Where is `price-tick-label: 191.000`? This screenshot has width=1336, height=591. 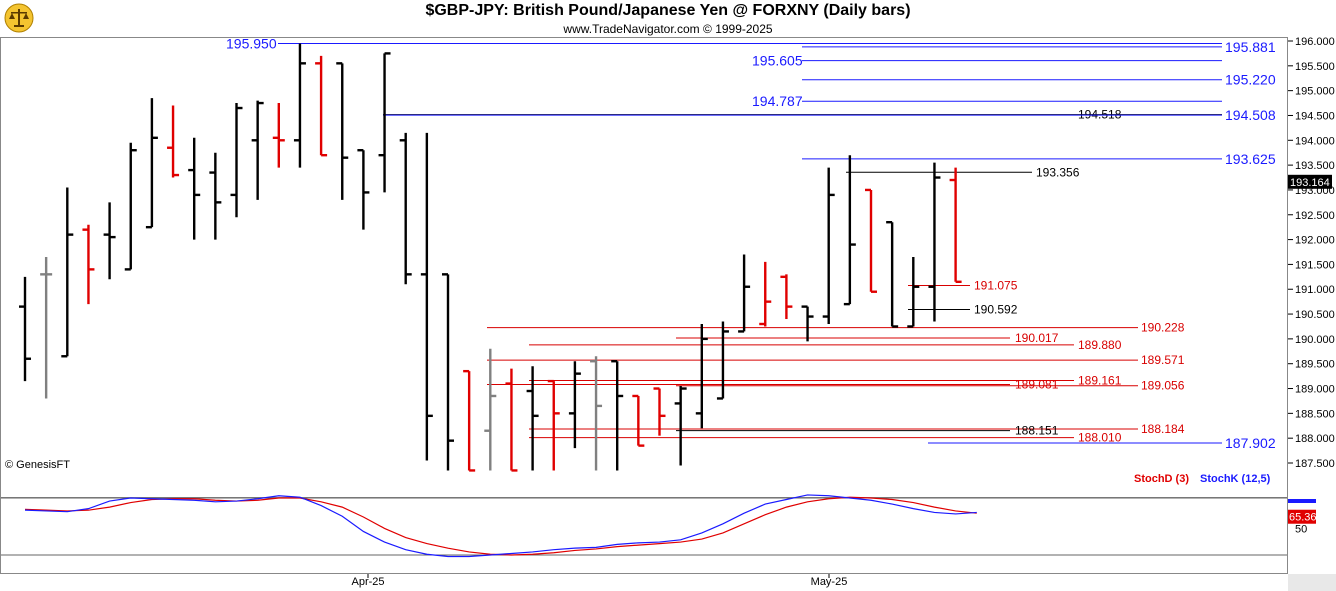 price-tick-label: 191.000 is located at coordinates (1315, 290).